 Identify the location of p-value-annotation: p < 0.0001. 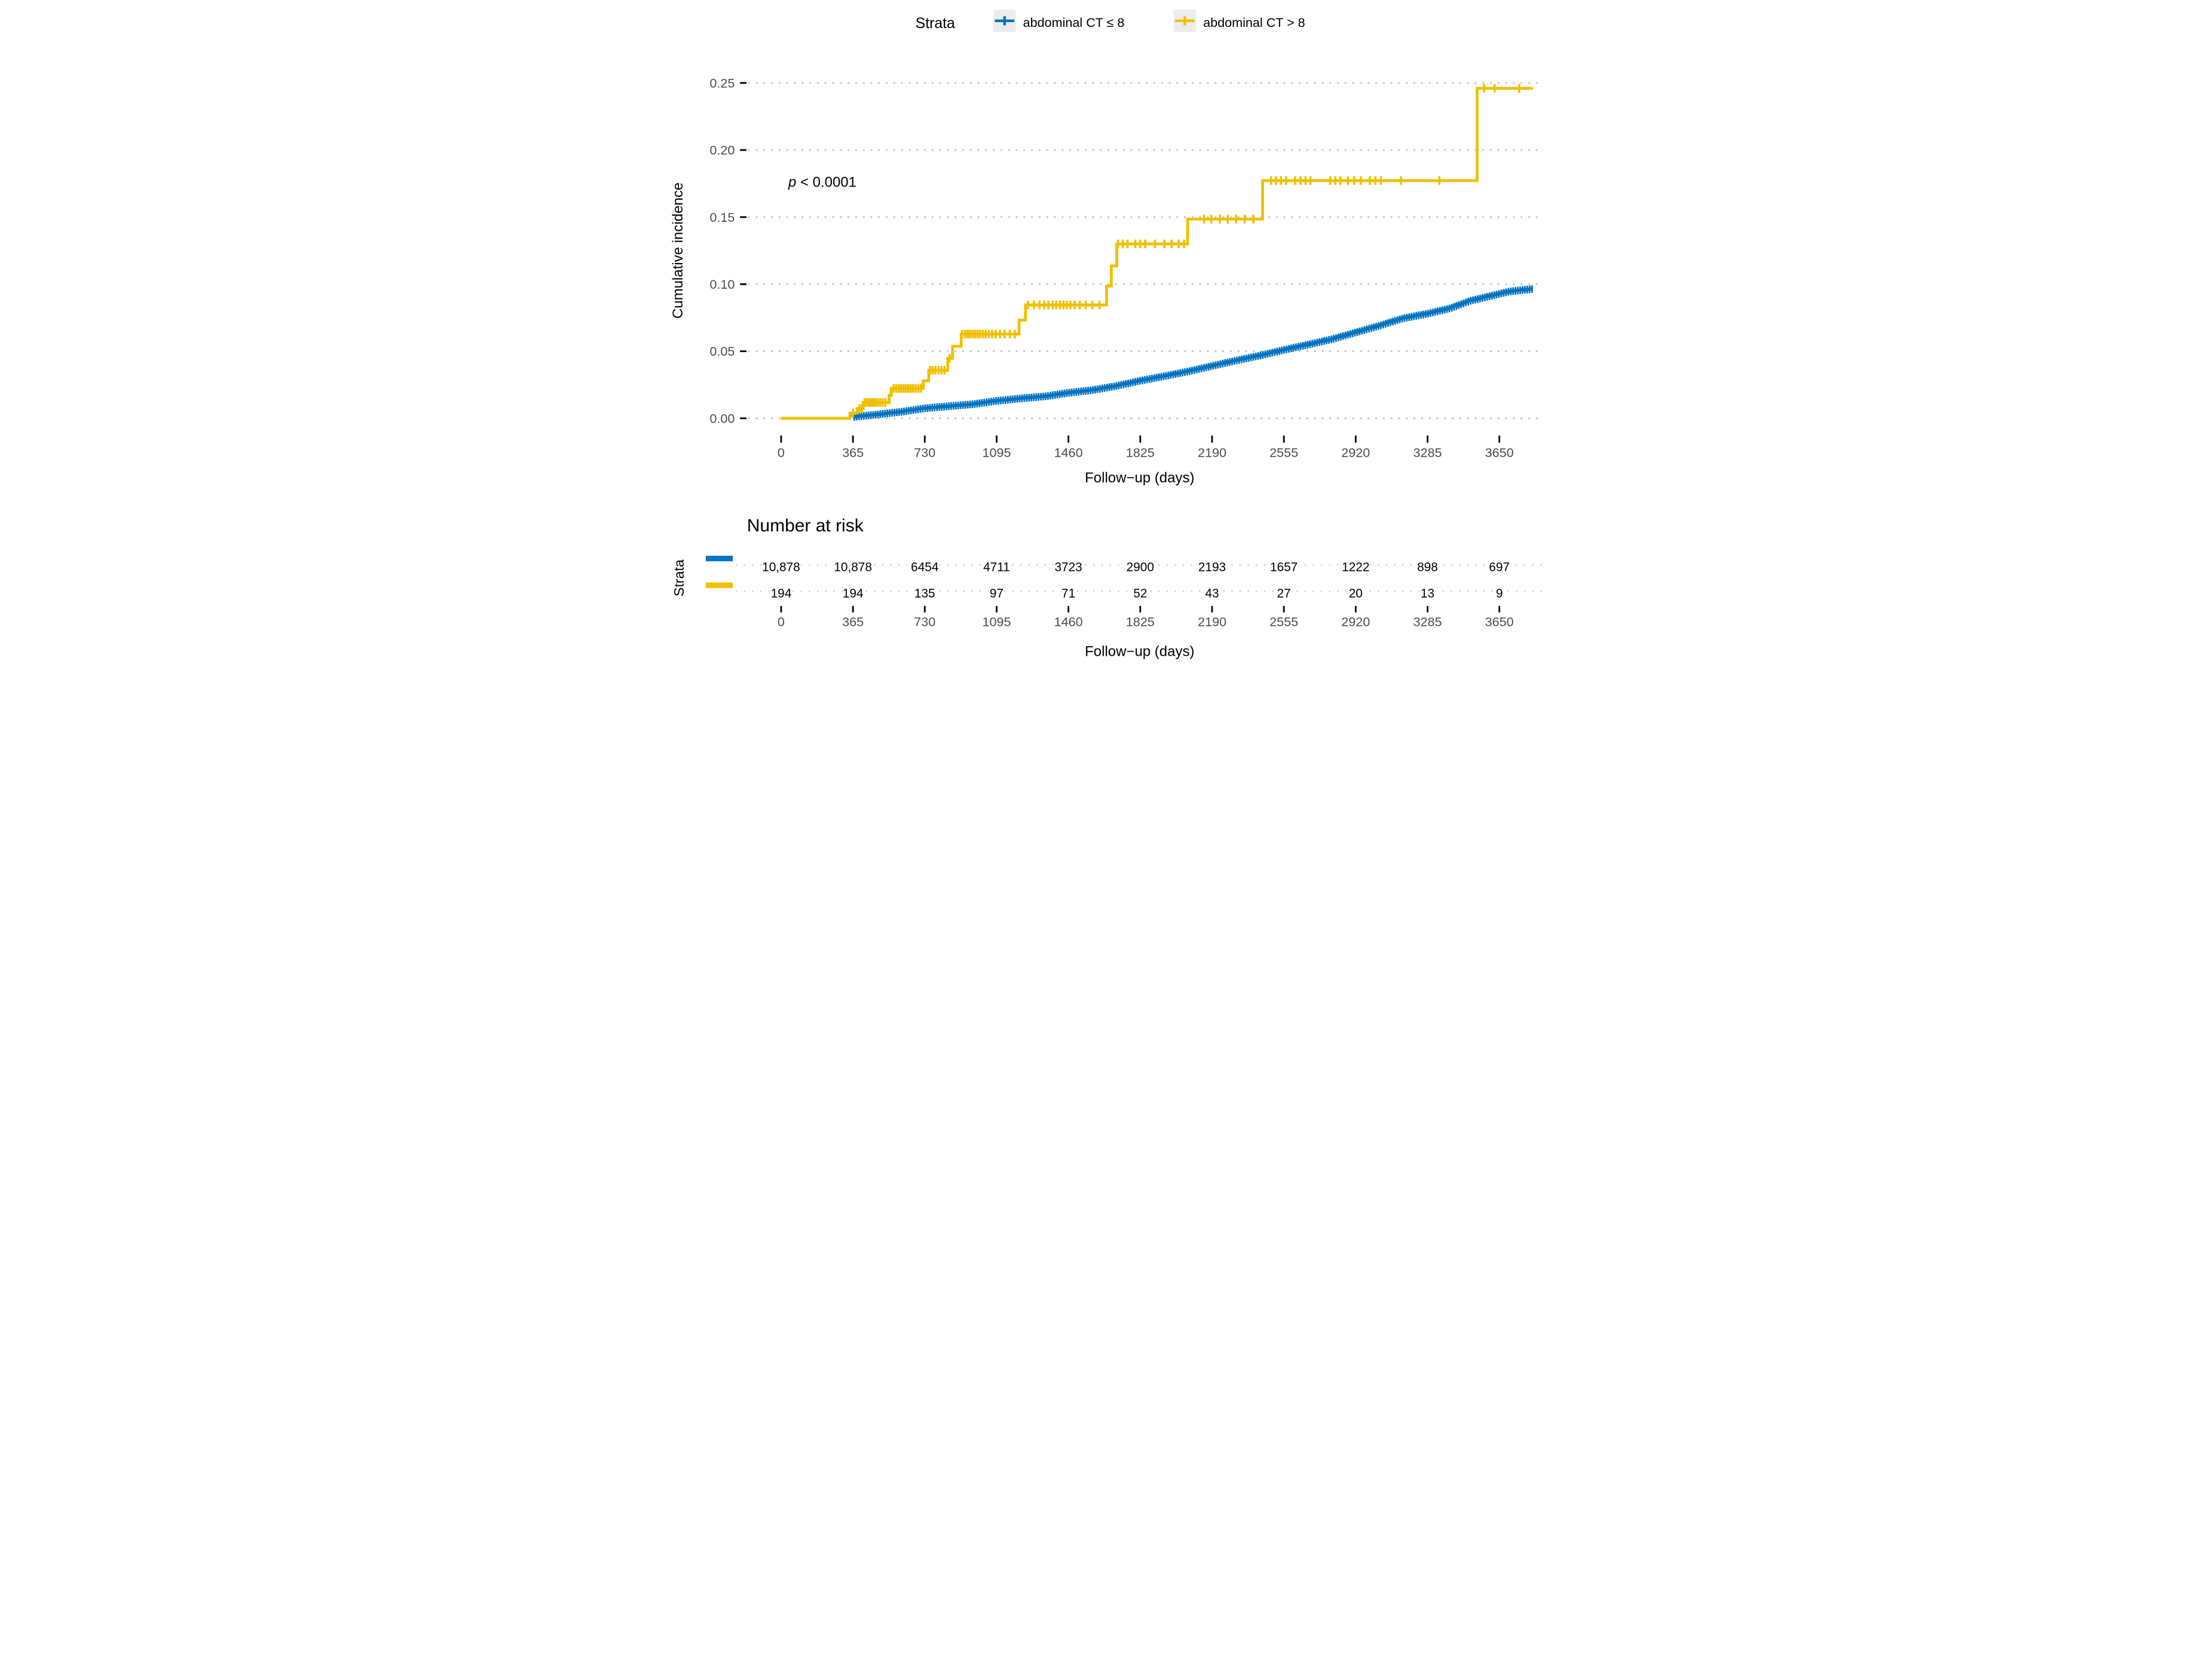
(821, 183).